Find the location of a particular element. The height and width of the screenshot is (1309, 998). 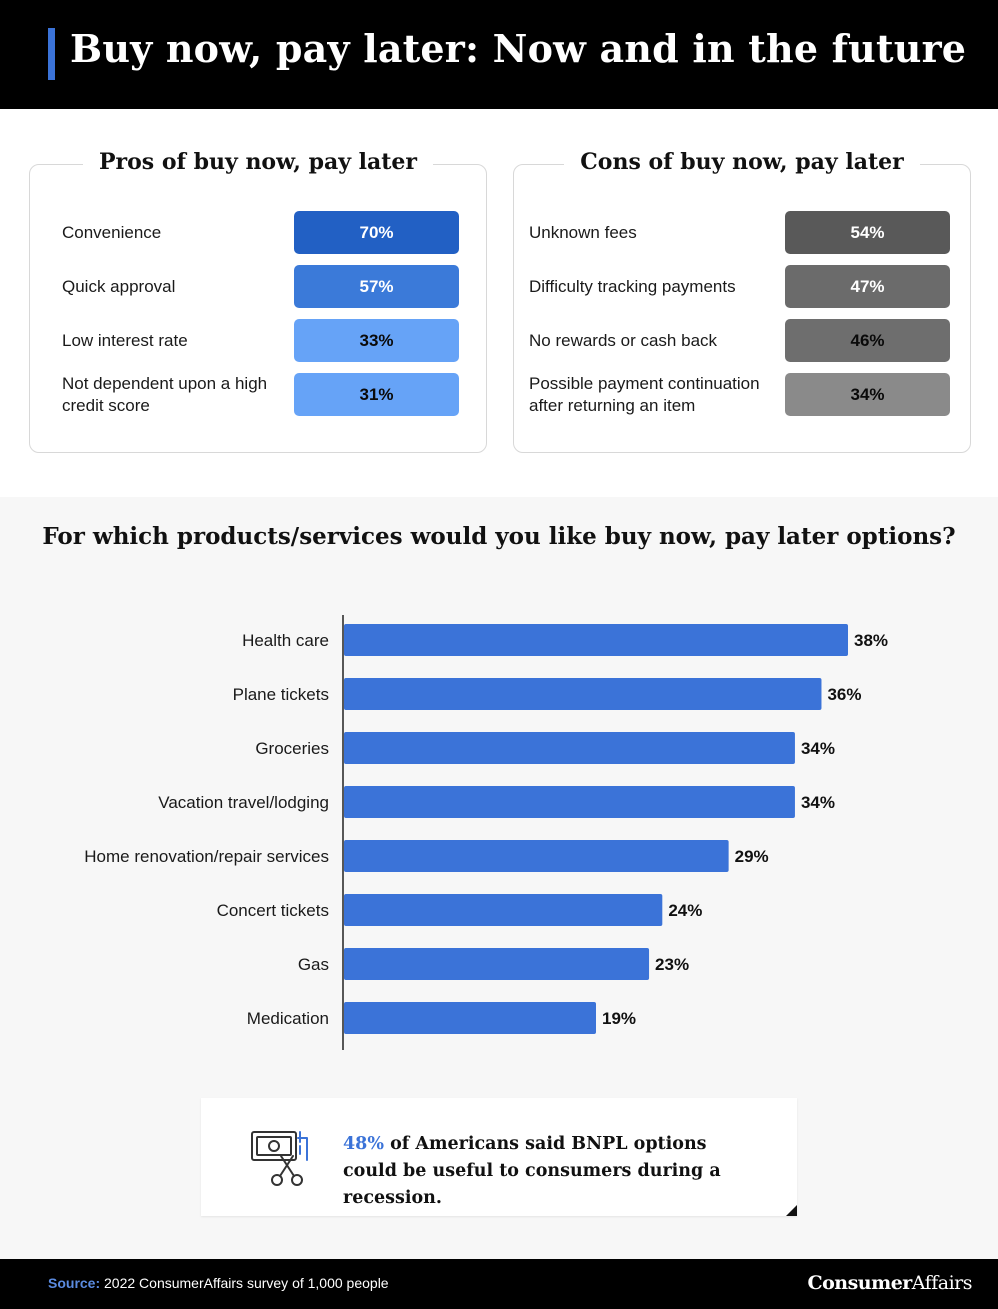

cons-title: Cons of buy now, pay later is located at coordinates (742, 162).